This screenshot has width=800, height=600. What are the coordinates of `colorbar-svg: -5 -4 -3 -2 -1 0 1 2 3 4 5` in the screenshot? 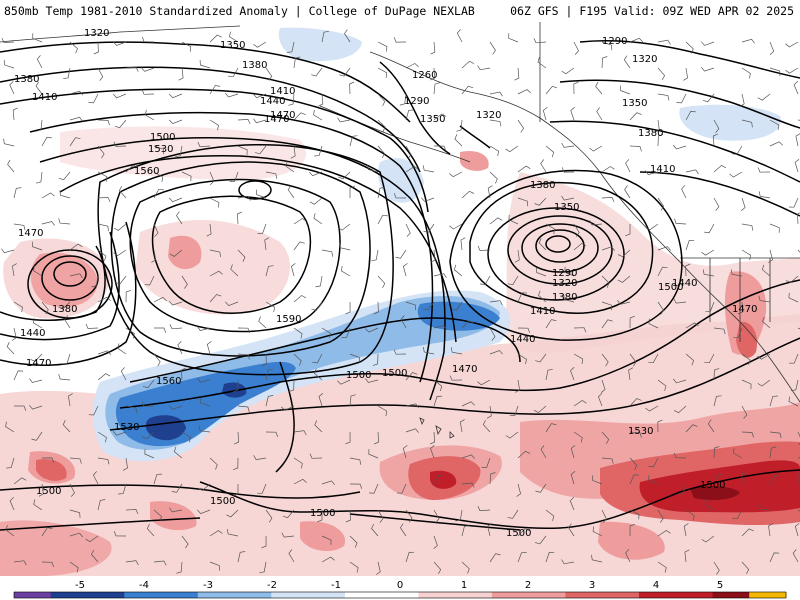 It's located at (400, 589).